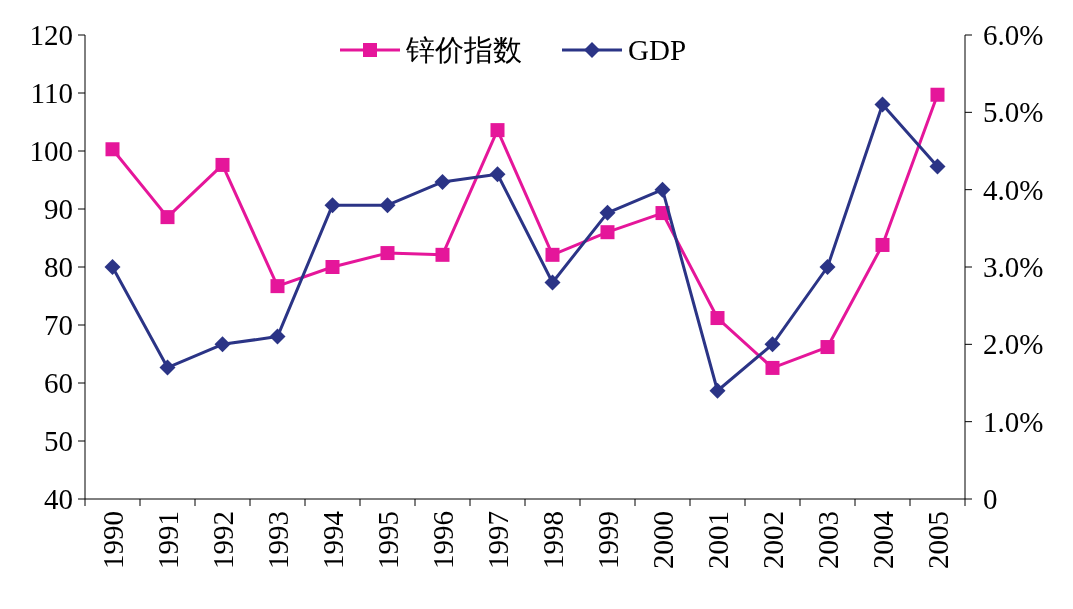 This screenshot has width=1073, height=609. What do you see at coordinates (1013, 189) in the screenshot?
I see `y2-tick-label: 4.0%` at bounding box center [1013, 189].